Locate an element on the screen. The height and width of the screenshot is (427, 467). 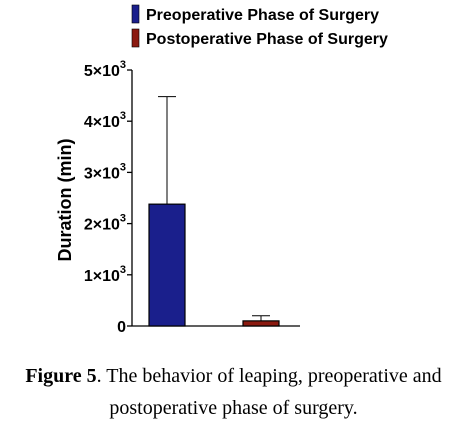
y-tick-label: 1×10³ is located at coordinates (105, 274).